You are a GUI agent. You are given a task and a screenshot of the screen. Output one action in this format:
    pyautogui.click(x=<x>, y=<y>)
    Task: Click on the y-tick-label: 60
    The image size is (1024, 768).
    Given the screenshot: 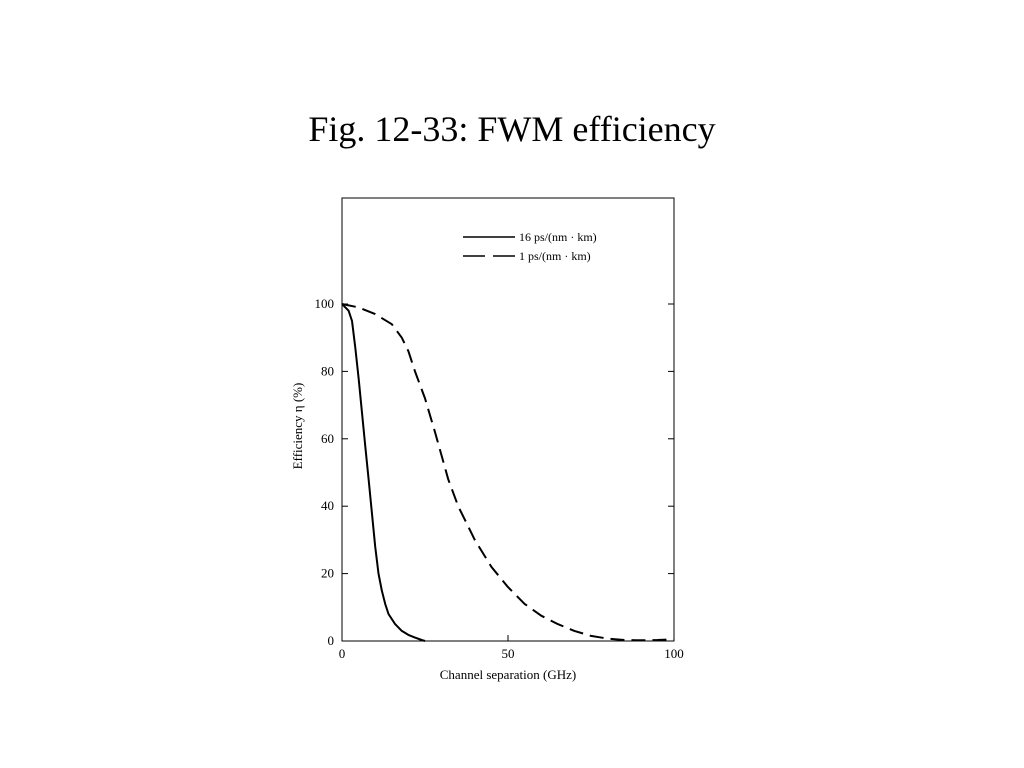 What is the action you would take?
    pyautogui.click(x=327, y=438)
    